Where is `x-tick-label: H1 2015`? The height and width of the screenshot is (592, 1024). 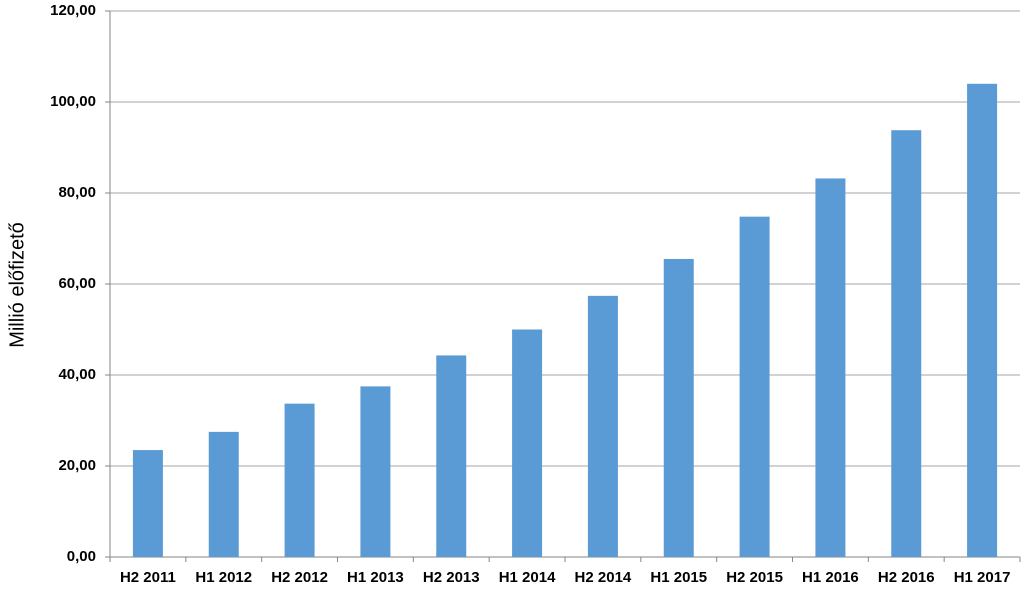 x-tick-label: H1 2015 is located at coordinates (678, 577).